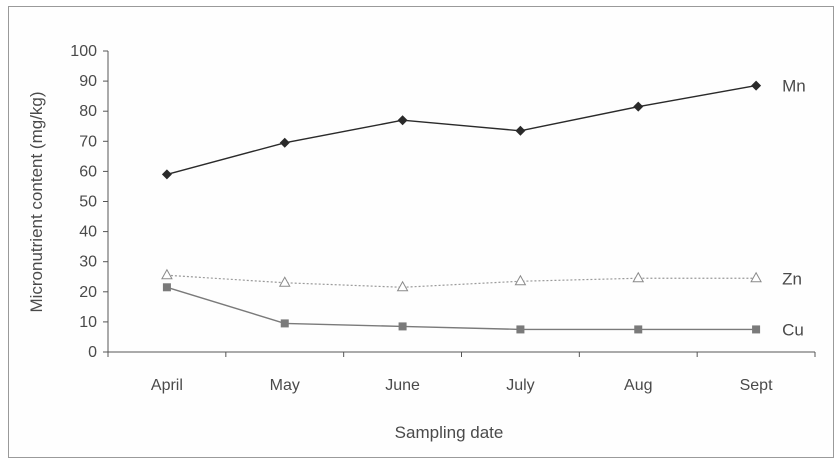 Image resolution: width=840 pixels, height=461 pixels. Describe the element at coordinates (92, 352) in the screenshot. I see `y-tick-label: 0` at that location.